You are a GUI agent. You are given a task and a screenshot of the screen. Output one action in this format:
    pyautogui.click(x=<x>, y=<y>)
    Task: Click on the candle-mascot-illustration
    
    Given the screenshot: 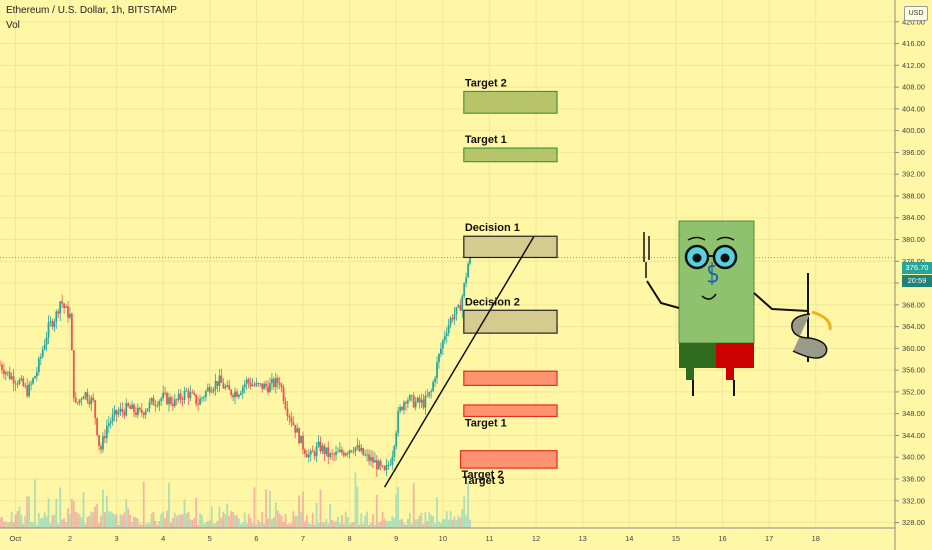 What is the action you would take?
    pyautogui.click(x=737, y=308)
    